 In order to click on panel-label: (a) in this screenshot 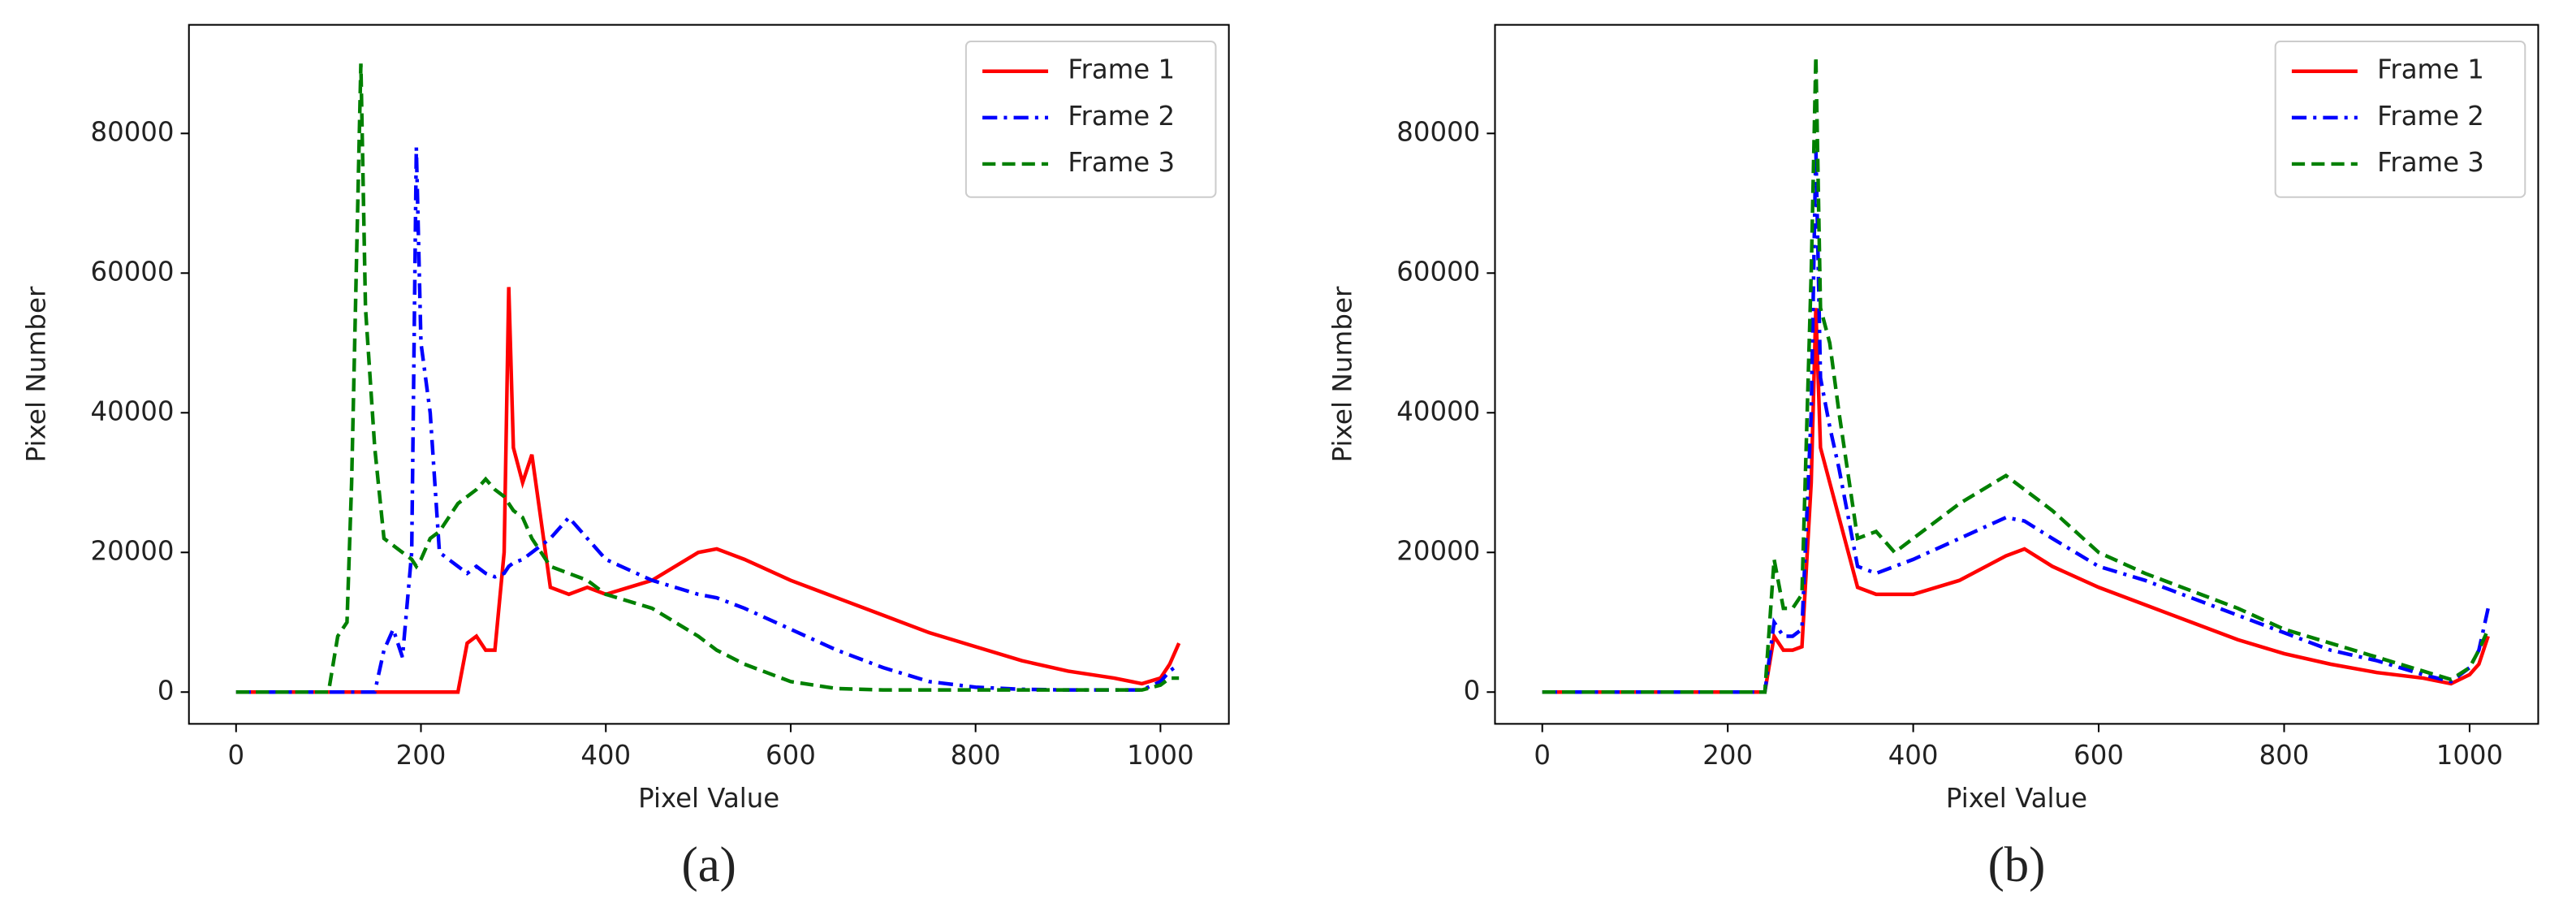, I will do `click(708, 865)`.